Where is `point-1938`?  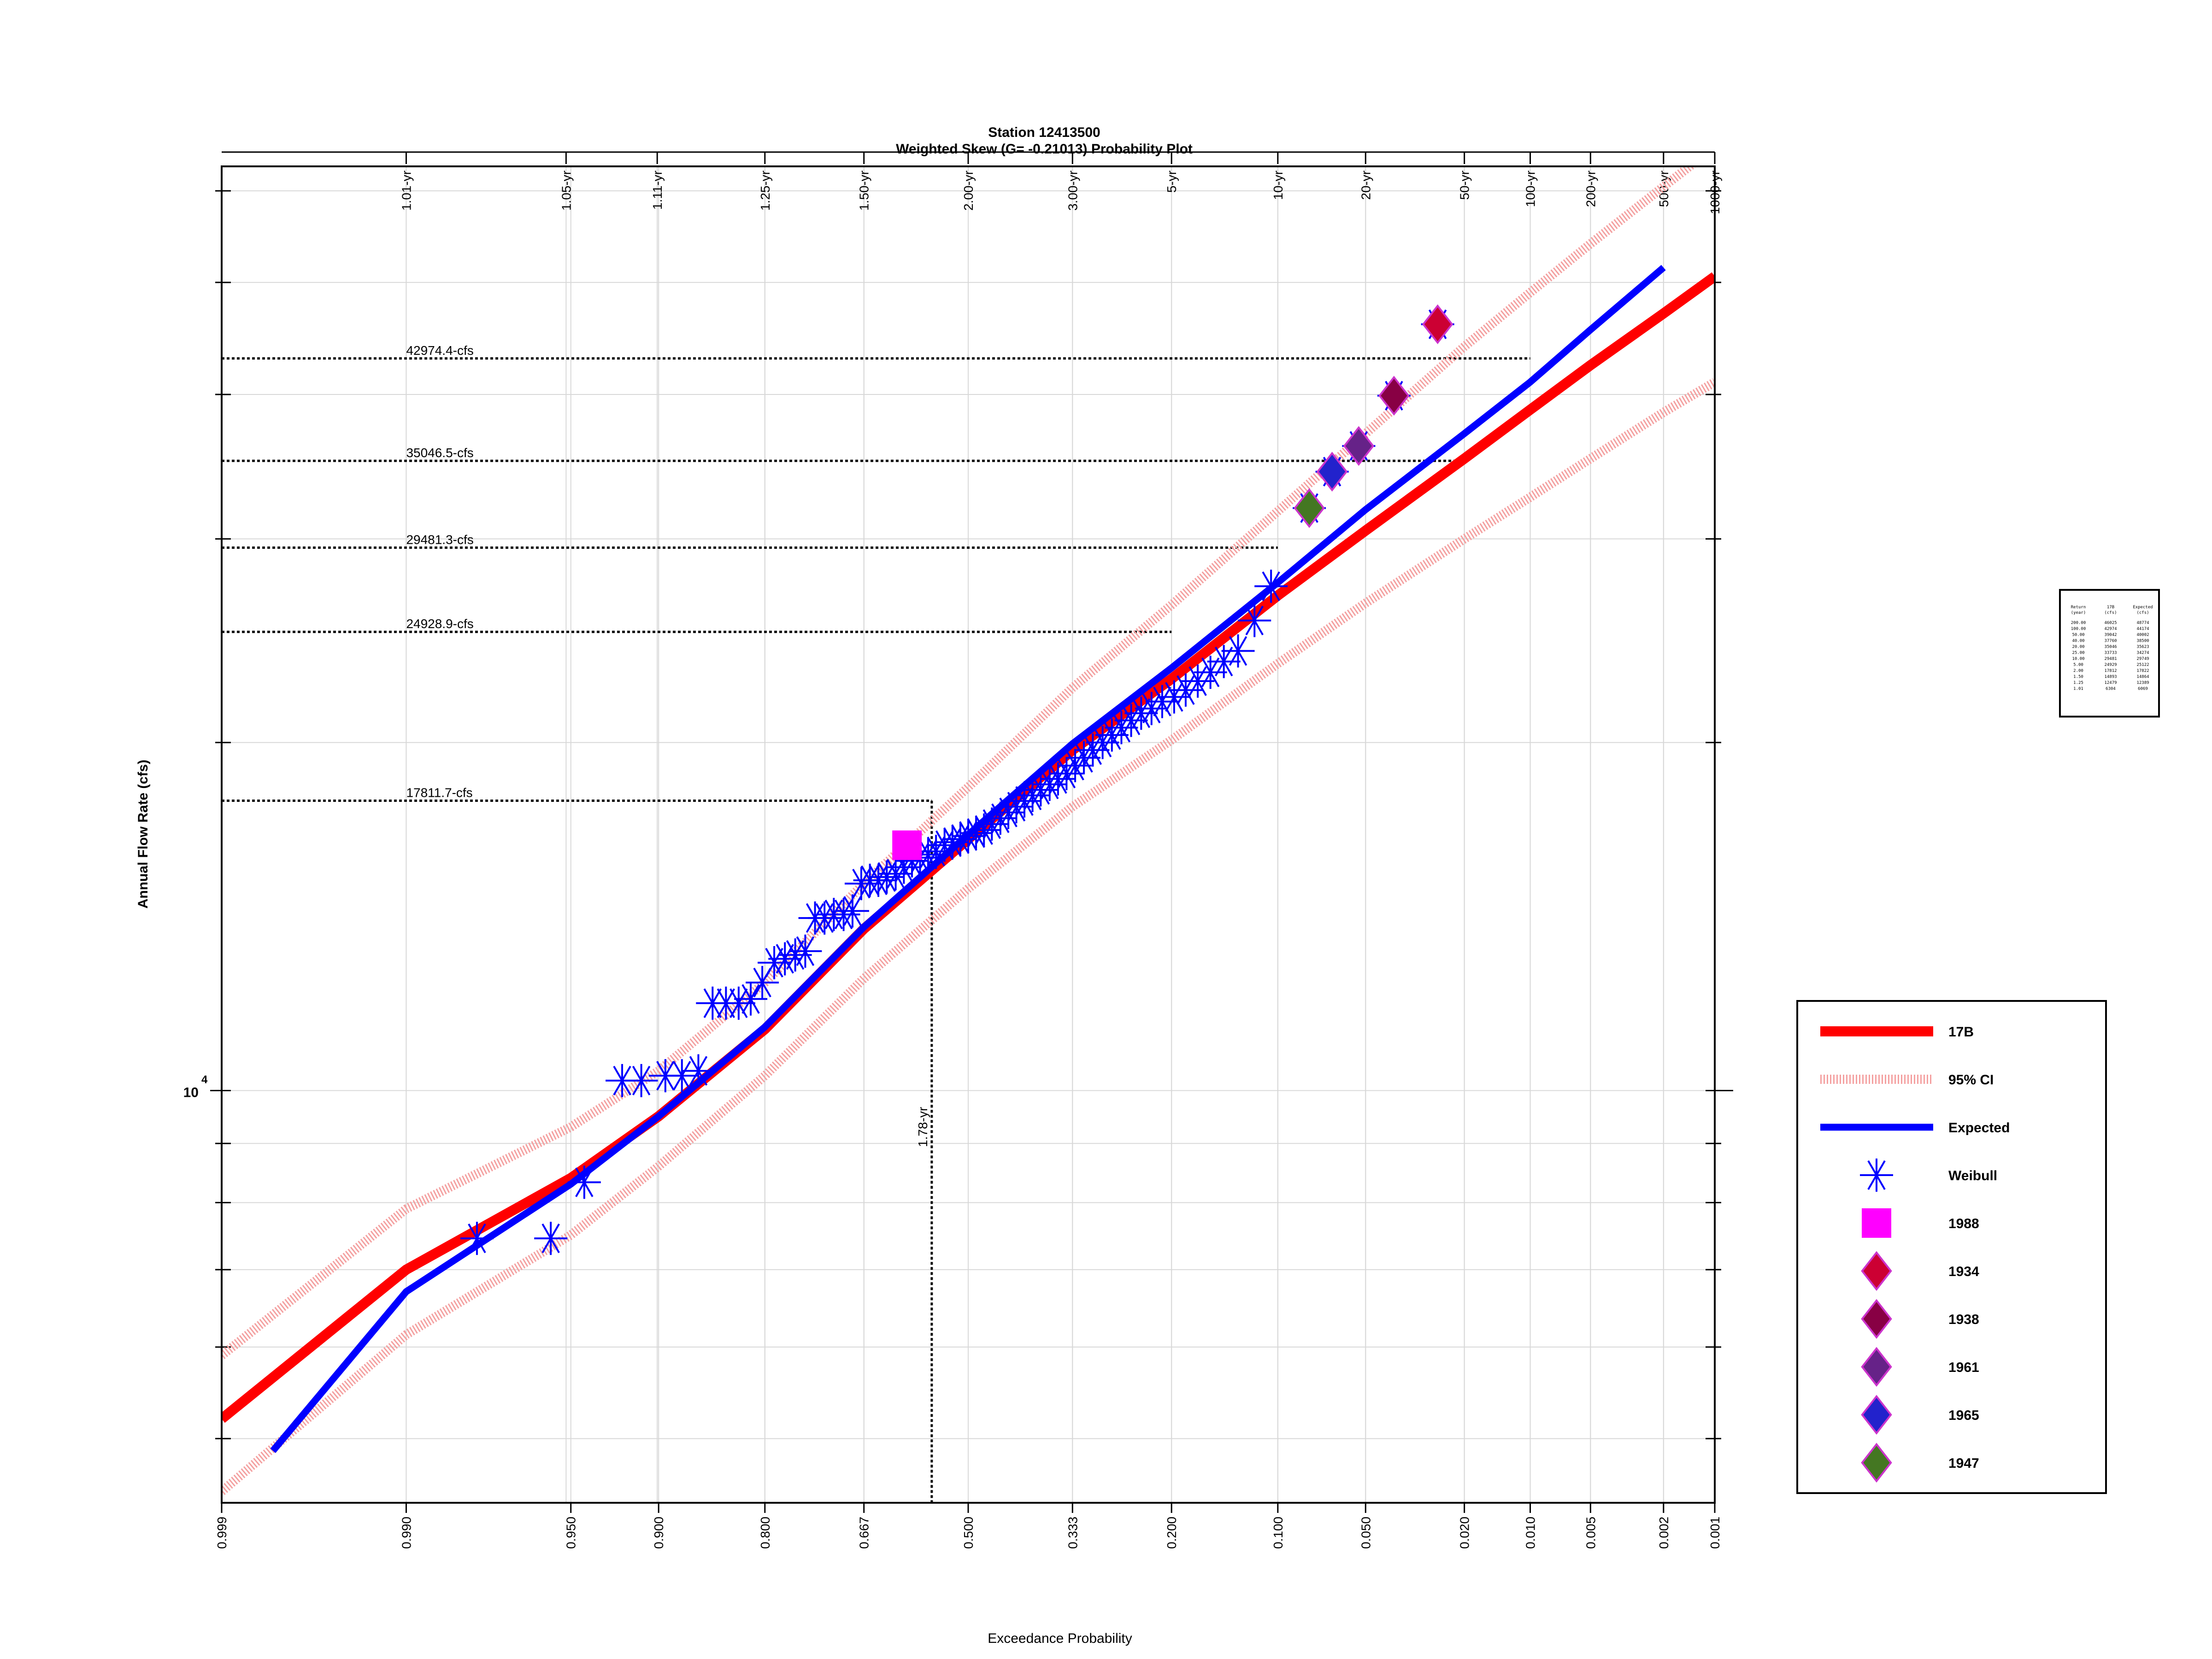 point-1938 is located at coordinates (1394, 396).